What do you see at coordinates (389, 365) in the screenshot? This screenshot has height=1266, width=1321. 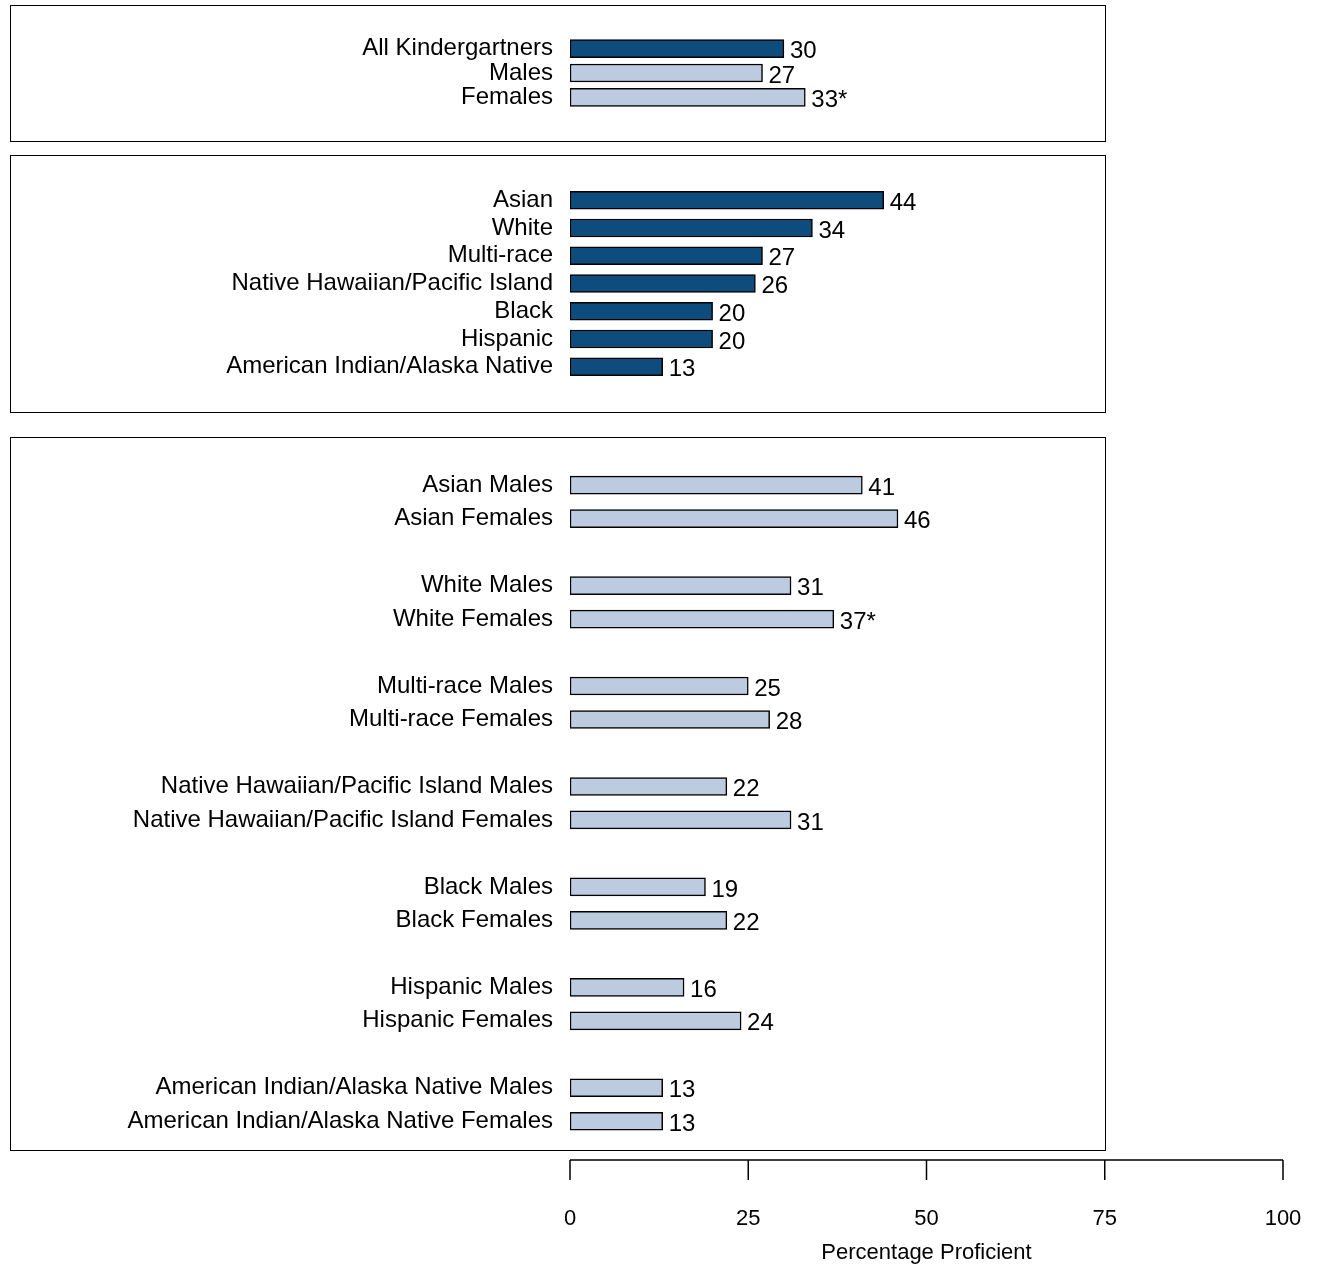 I see `y-tick-label: American Indian/Alaska Native` at bounding box center [389, 365].